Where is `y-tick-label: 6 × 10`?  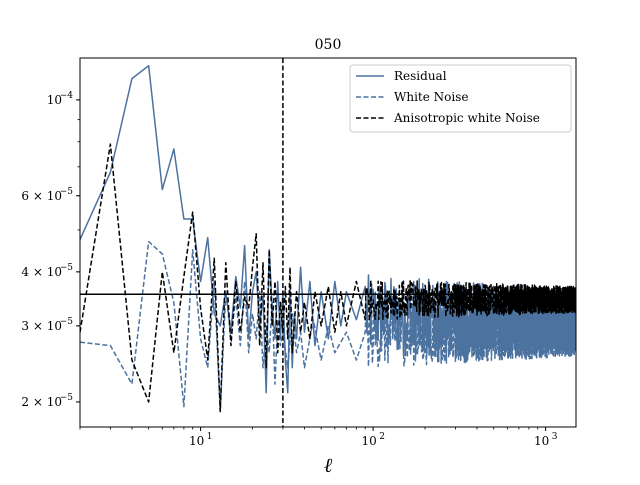 y-tick-label: 6 × 10 is located at coordinates (41, 196).